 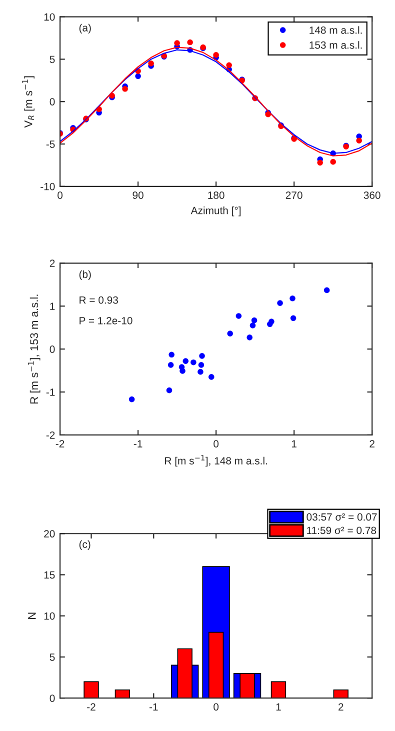 What do you see at coordinates (28, 102) in the screenshot?
I see `y-axis-title: V$_{R}$ [m s$^{−1}$]` at bounding box center [28, 102].